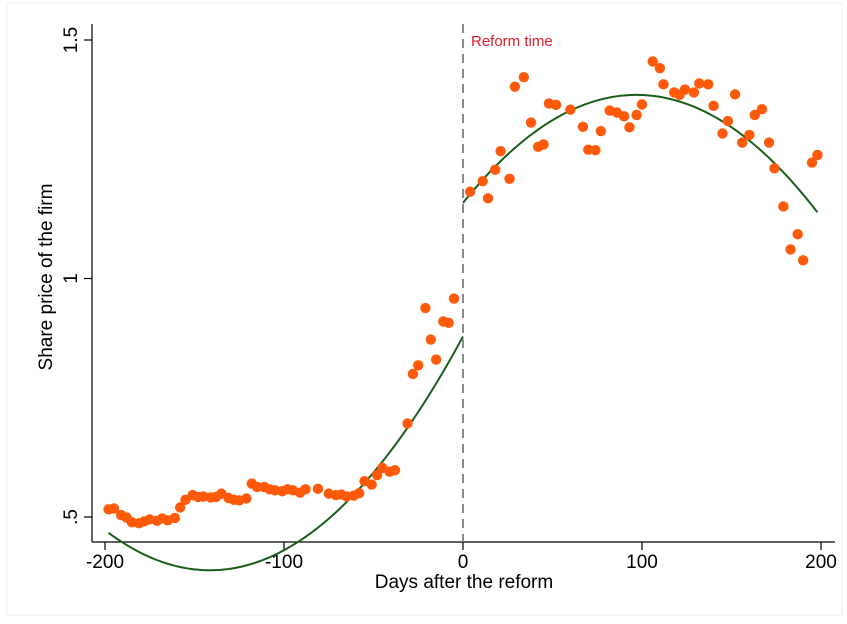  I want to click on x-axis-label: Days after the reform, so click(464, 582).